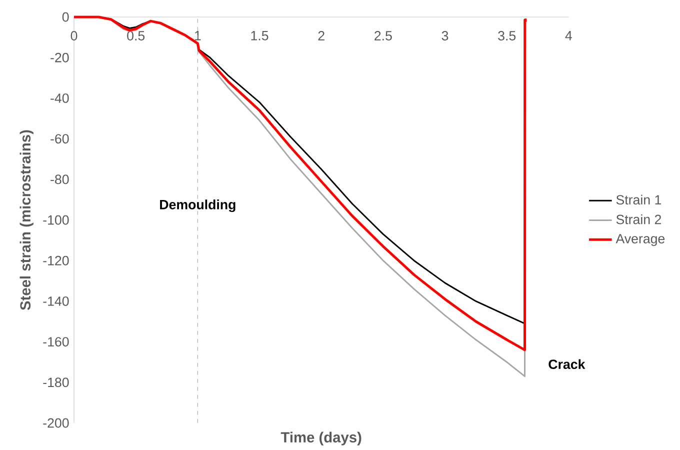 The image size is (680, 450). What do you see at coordinates (59, 179) in the screenshot?
I see `y-tick-label: -80` at bounding box center [59, 179].